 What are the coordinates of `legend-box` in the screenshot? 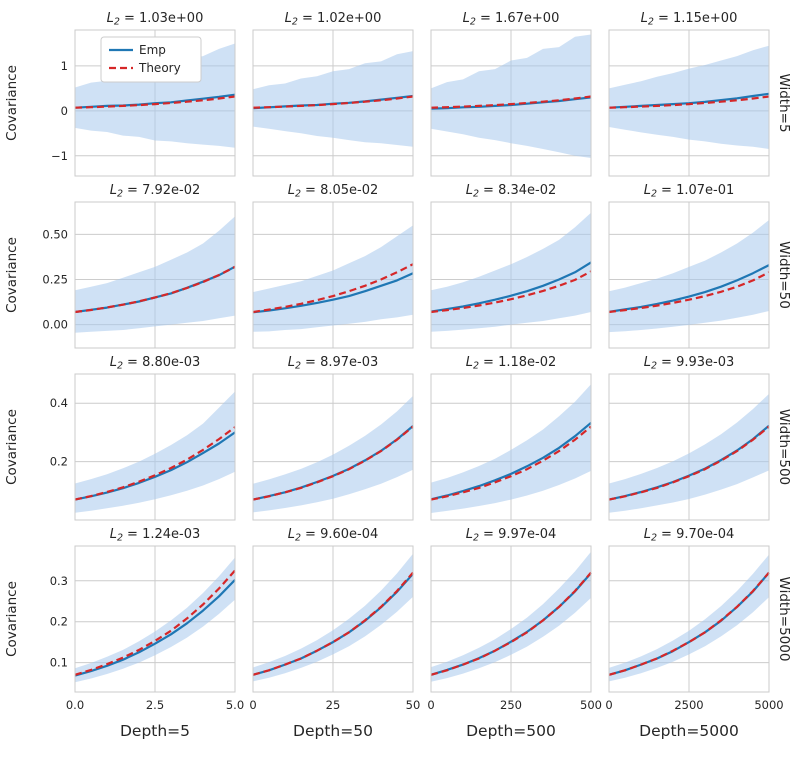 It's located at (151, 59).